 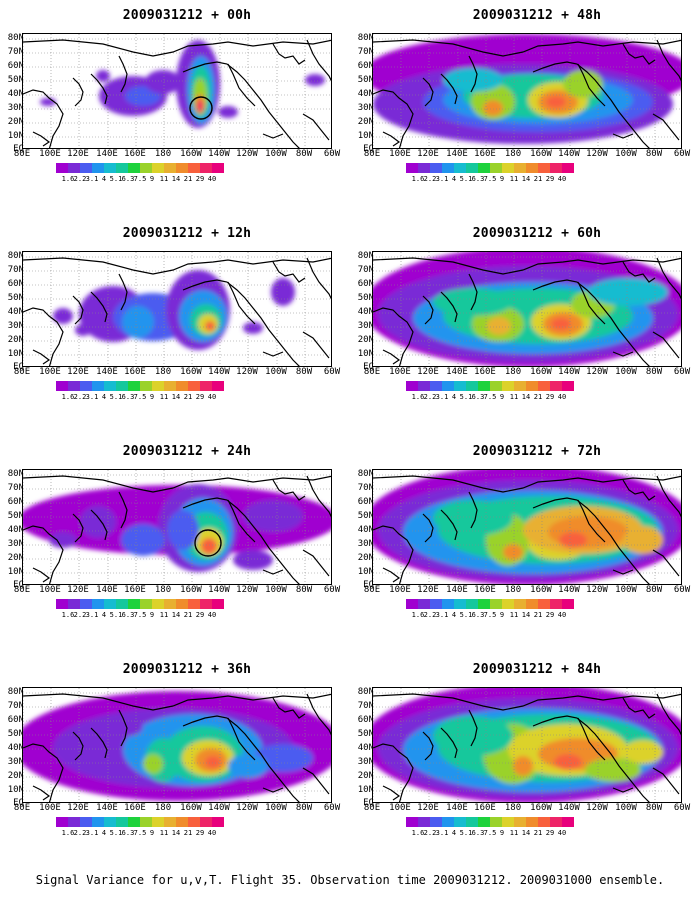 What do you see at coordinates (304, 590) in the screenshot?
I see `lon-tick-label: 80W` at bounding box center [304, 590].